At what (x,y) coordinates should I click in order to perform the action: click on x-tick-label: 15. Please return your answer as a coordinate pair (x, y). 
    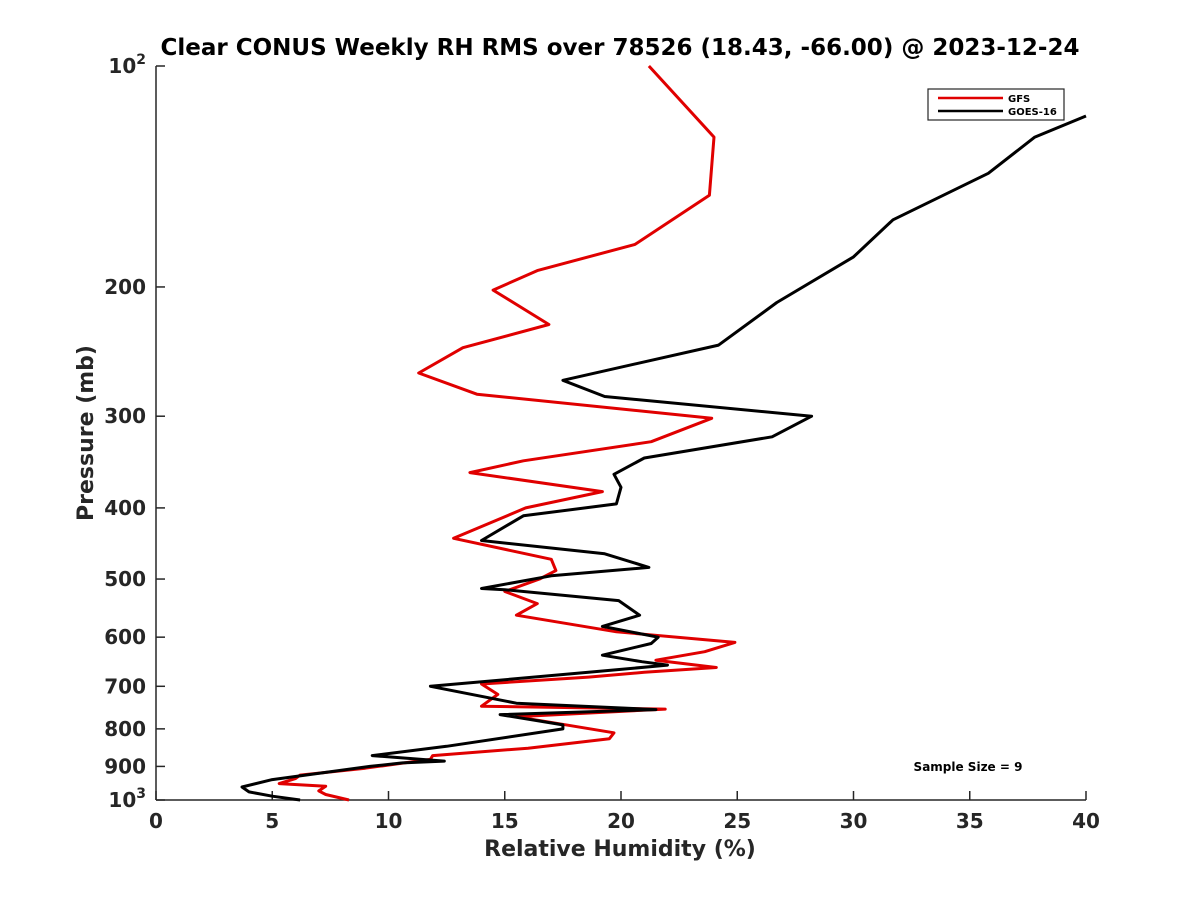
    Looking at the image, I should click on (505, 821).